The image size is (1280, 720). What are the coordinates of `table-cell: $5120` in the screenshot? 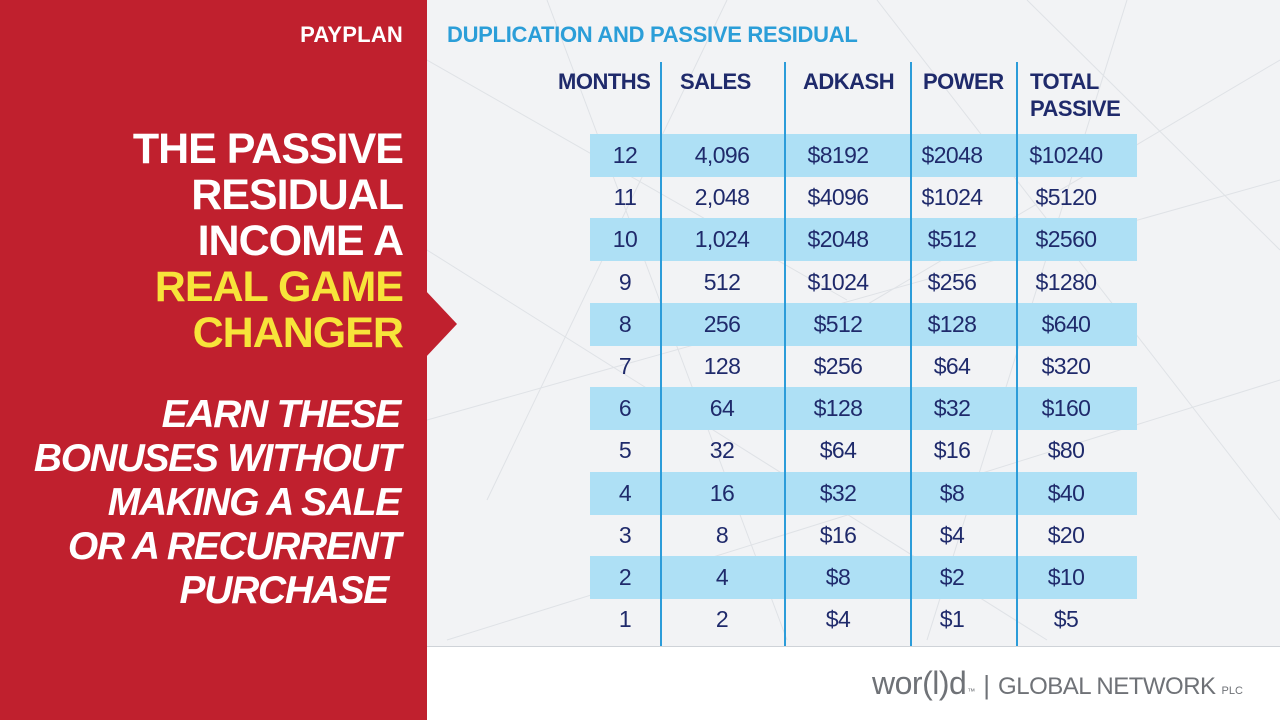 It's located at (1066, 197).